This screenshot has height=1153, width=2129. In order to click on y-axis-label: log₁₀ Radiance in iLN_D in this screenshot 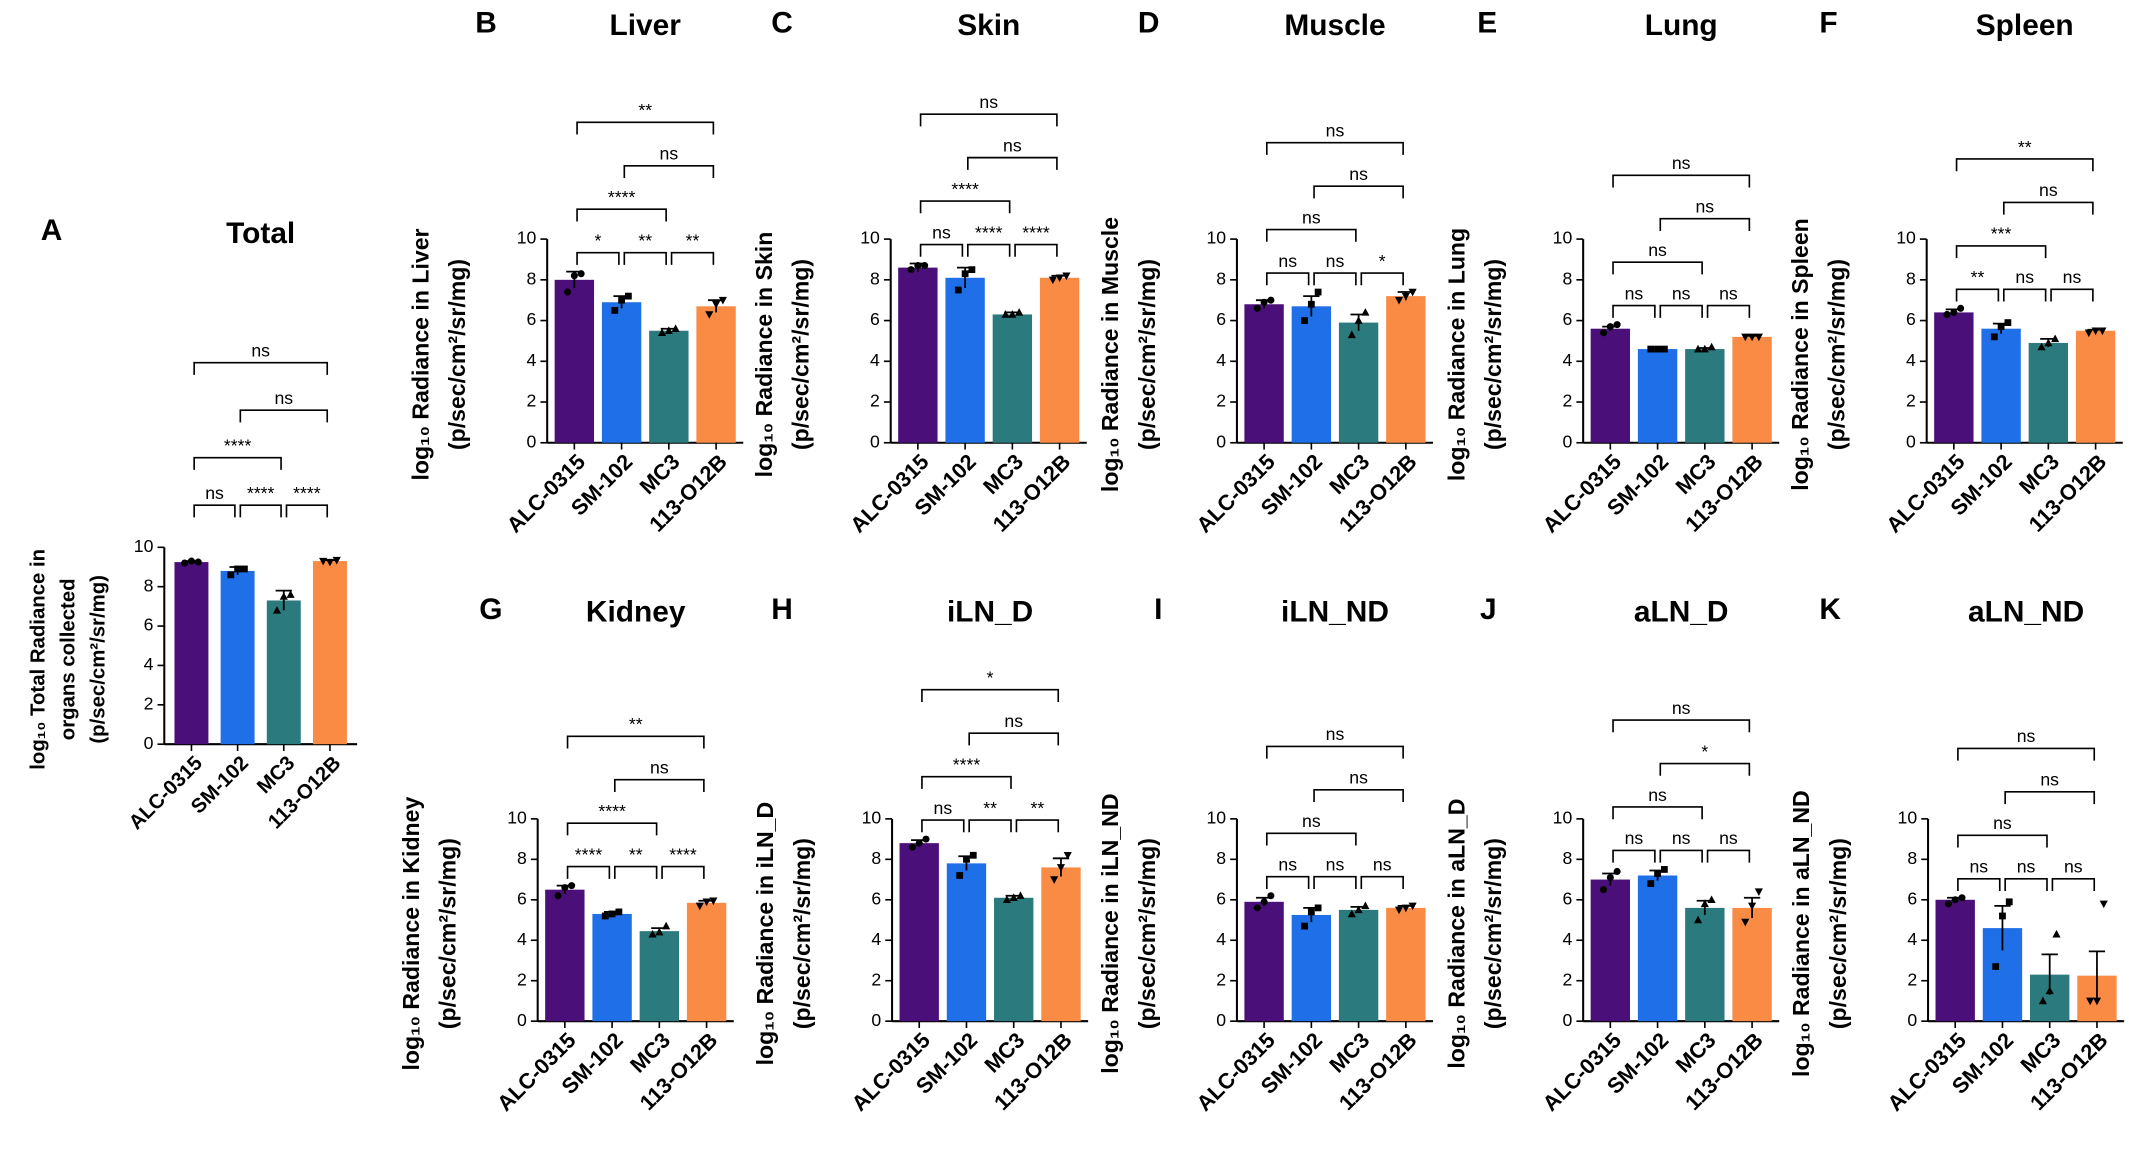, I will do `click(765, 934)`.